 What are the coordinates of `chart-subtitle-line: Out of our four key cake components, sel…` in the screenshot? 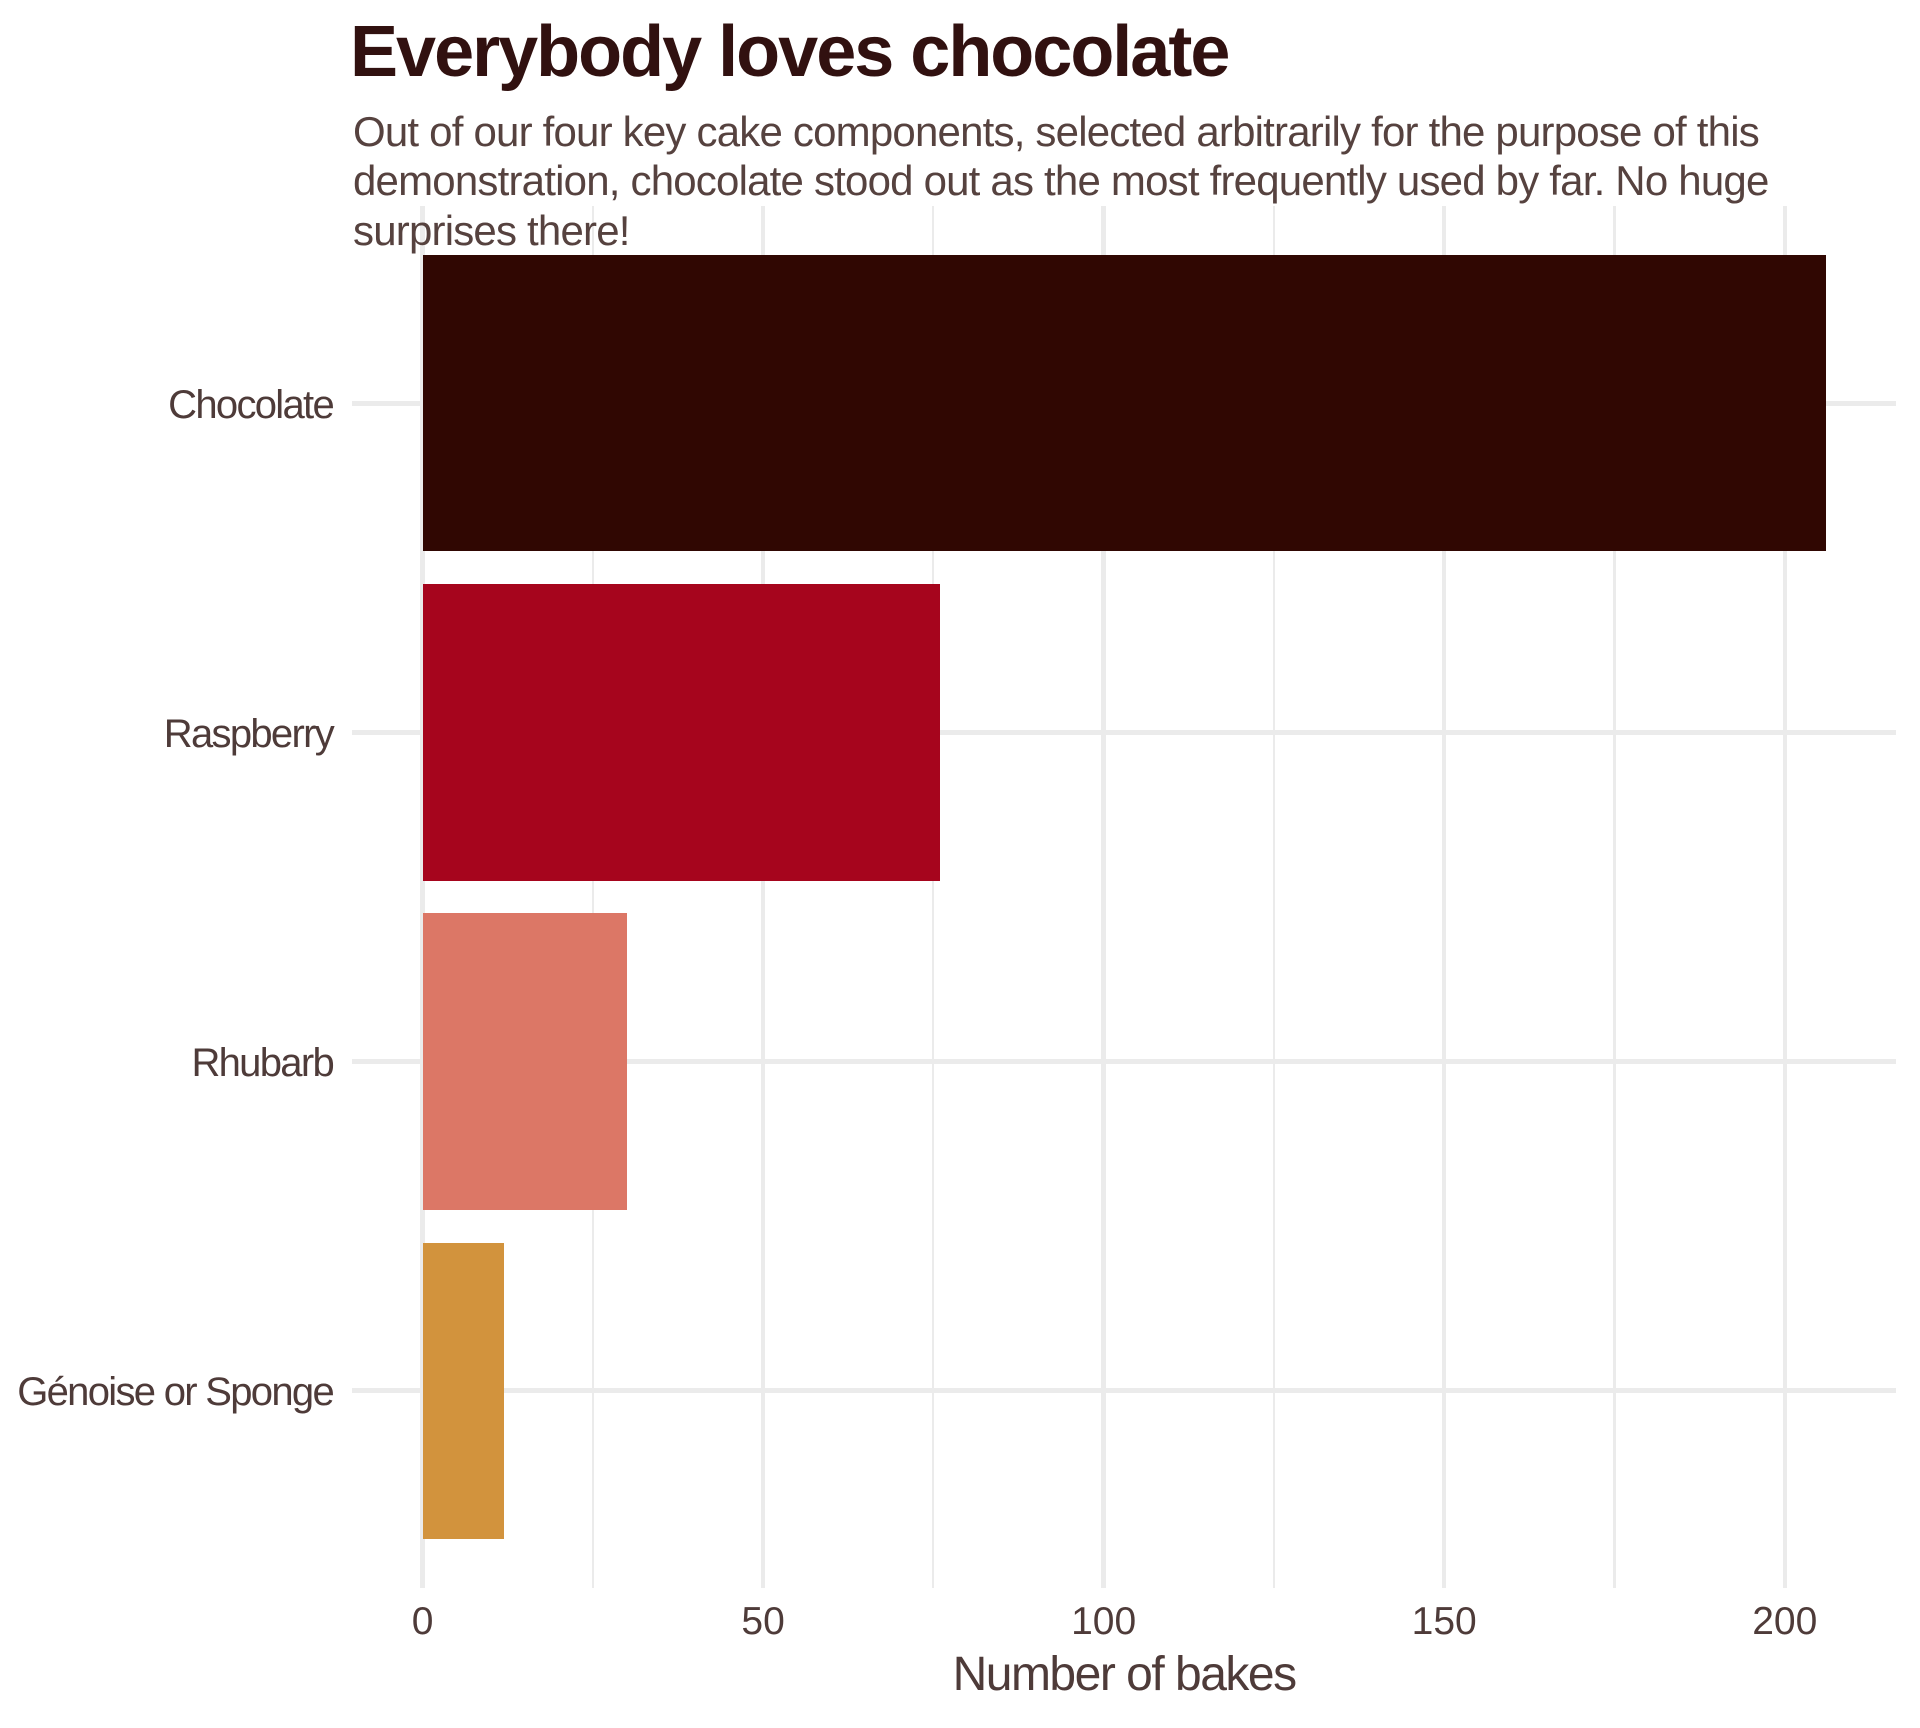 It's located at (1056, 131).